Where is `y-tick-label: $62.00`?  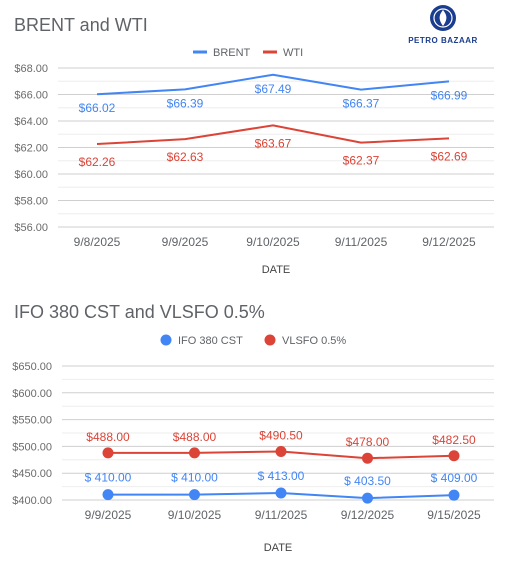 y-tick-label: $62.00 is located at coordinates (31, 149).